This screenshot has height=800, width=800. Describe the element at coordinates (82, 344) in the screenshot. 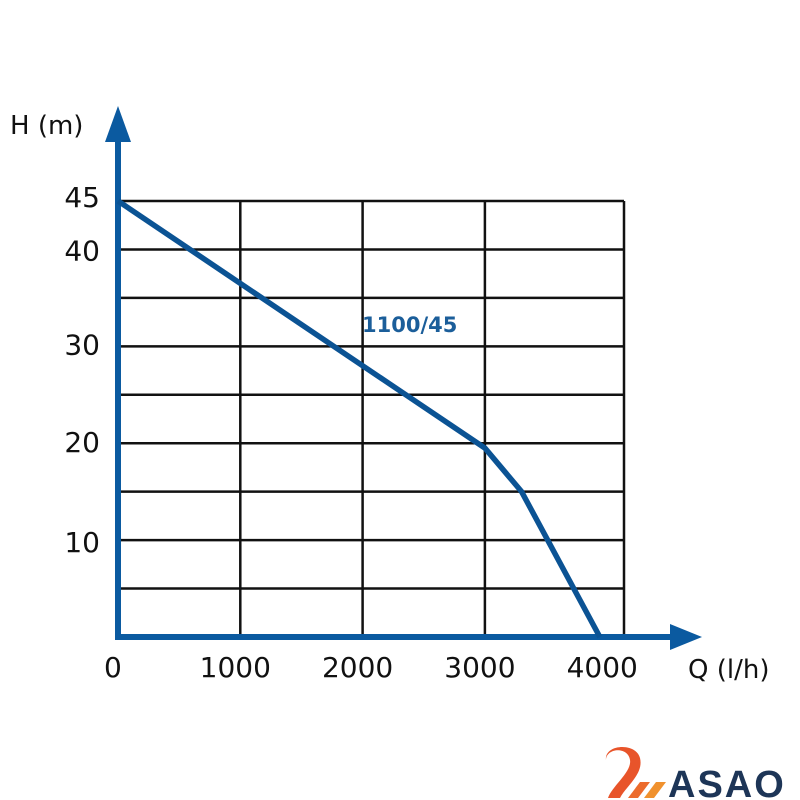

I see `y-tick-label: 30` at that location.